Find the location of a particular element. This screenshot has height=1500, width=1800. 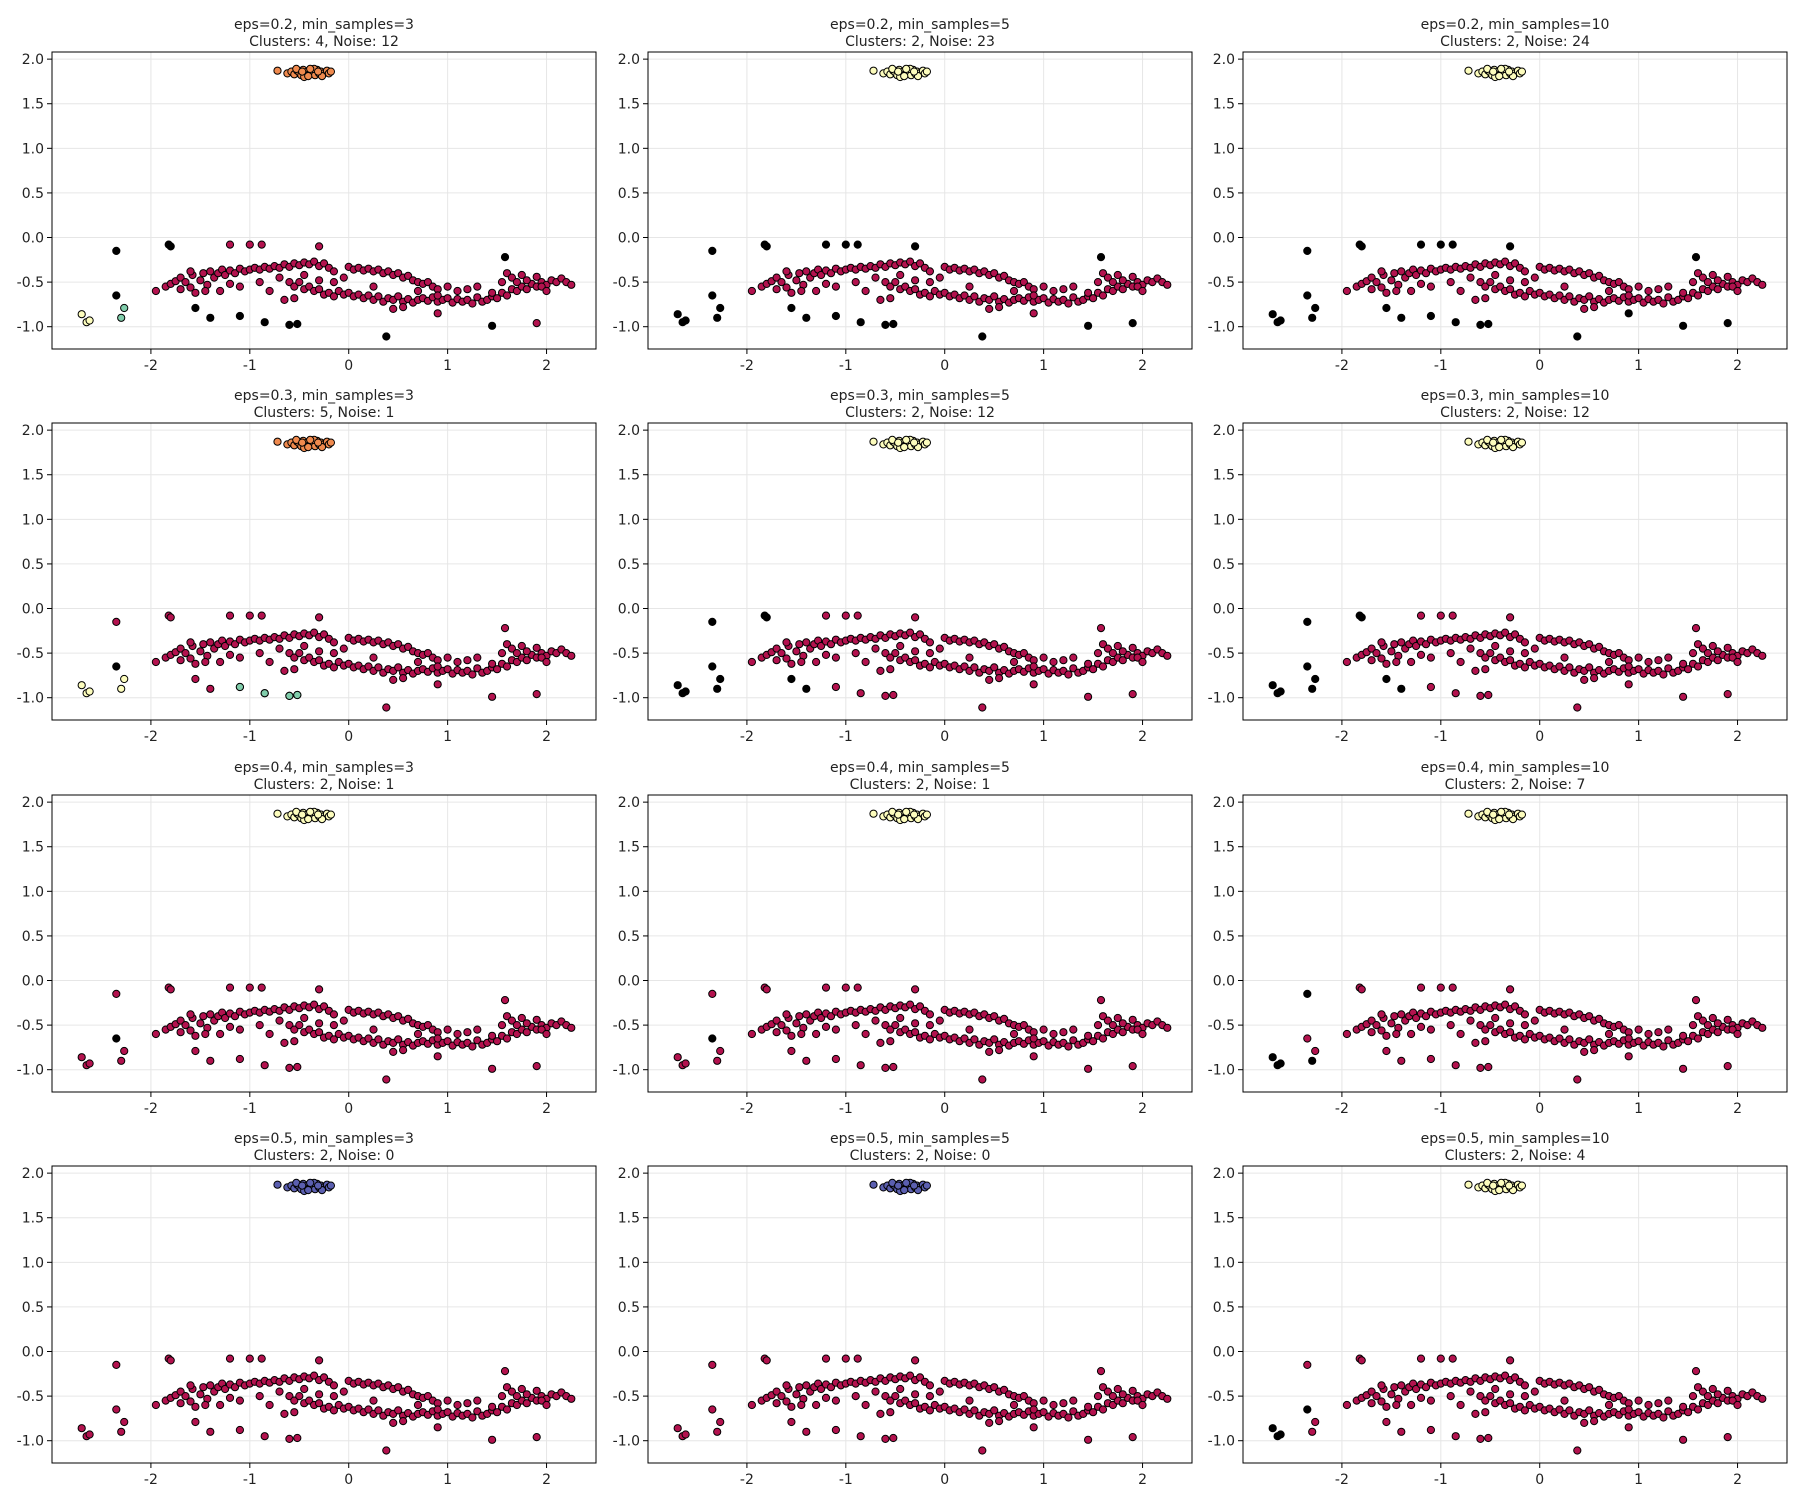

x-tick-label: 2 is located at coordinates (1737, 737).